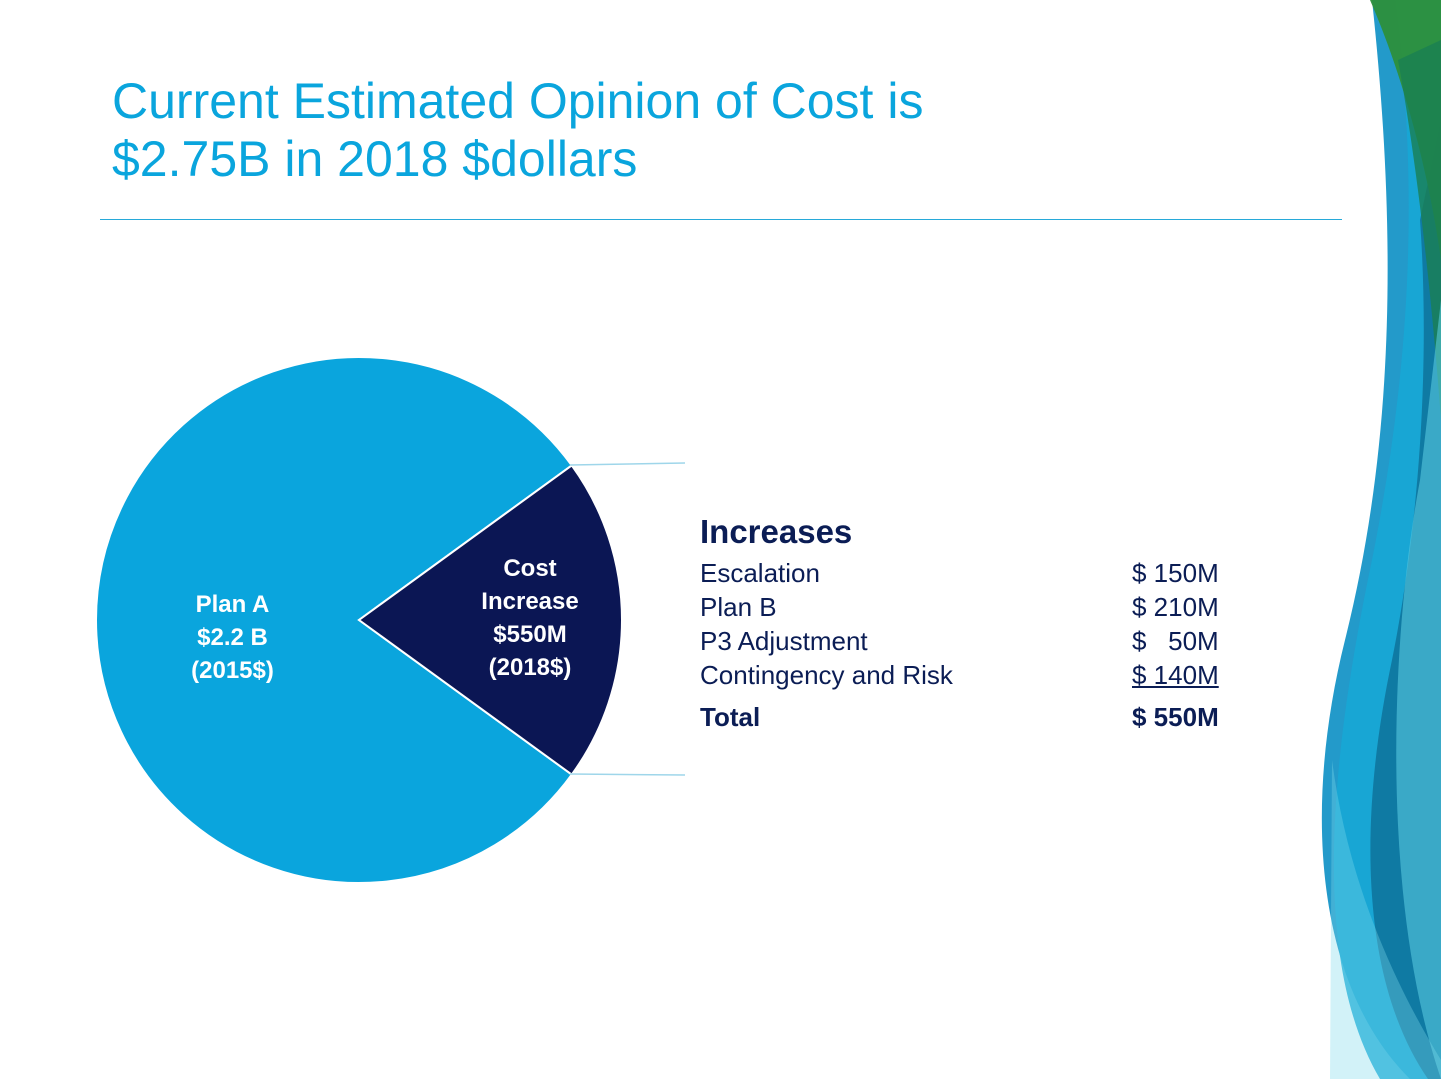  What do you see at coordinates (1175, 675) in the screenshot?
I see `breakdown-amount: $ 140M` at bounding box center [1175, 675].